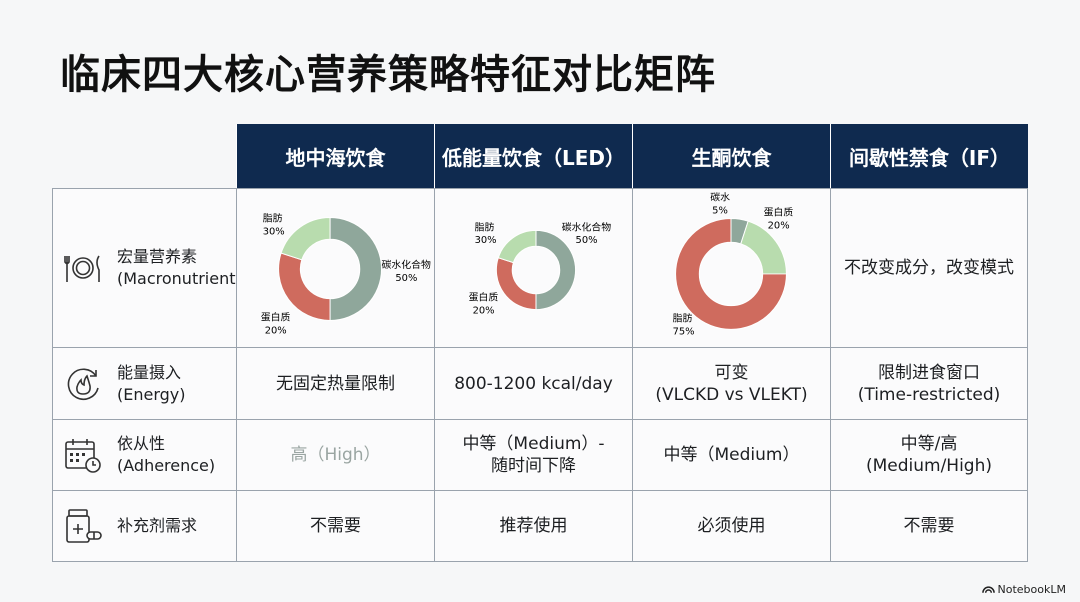 This screenshot has height=602, width=1080. What do you see at coordinates (929, 394) in the screenshot?
I see `energy-if-line2: (Time-restricted)` at bounding box center [929, 394].